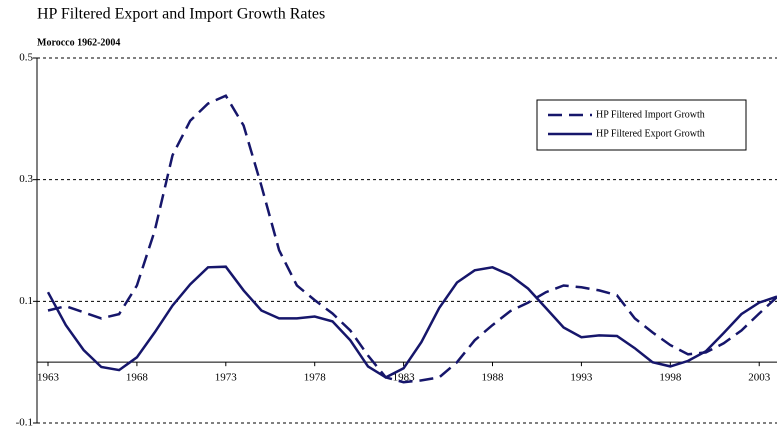  What do you see at coordinates (650, 114) in the screenshot?
I see `legend-label: HP Filtered Import Growth` at bounding box center [650, 114].